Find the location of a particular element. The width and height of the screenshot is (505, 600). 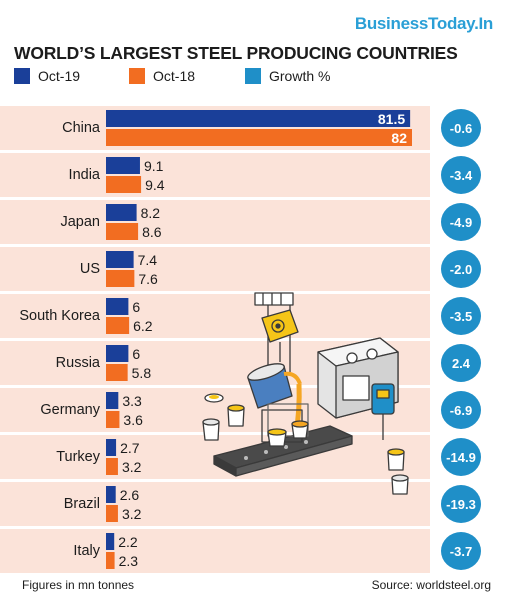

growth-badge-italy is located at coordinates (461, 551).